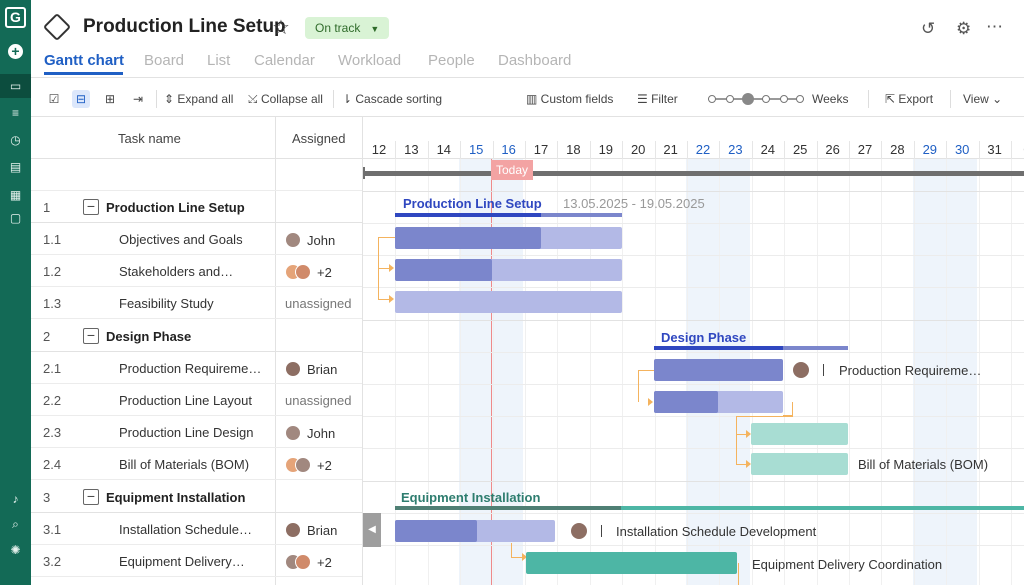 This screenshot has height=585, width=1024. What do you see at coordinates (443, 270) in the screenshot?
I see `task-progress` at bounding box center [443, 270].